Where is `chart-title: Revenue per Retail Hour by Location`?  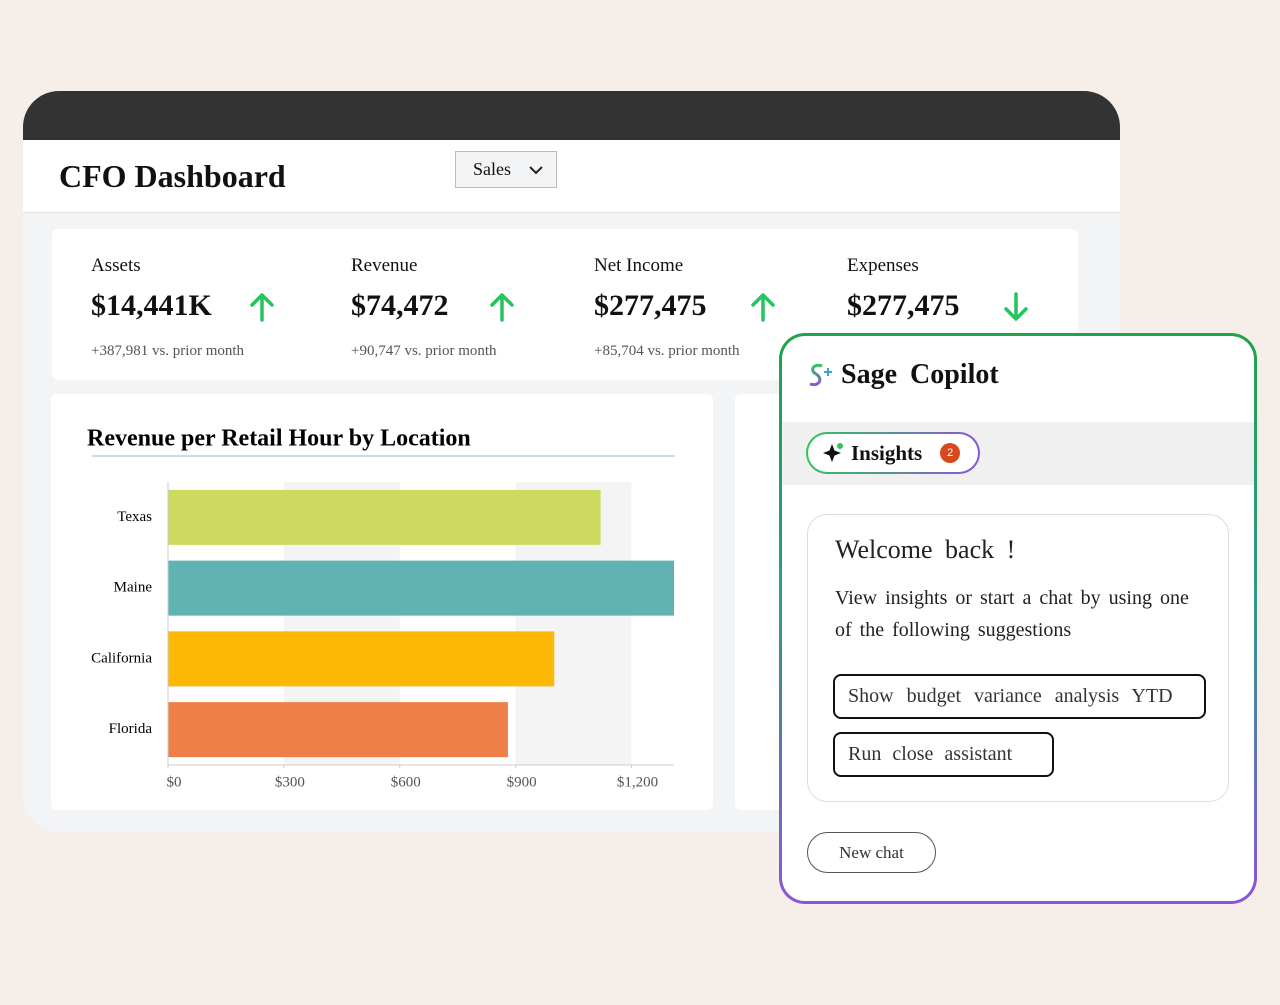 chart-title: Revenue per Retail Hour by Location is located at coordinates (279, 439).